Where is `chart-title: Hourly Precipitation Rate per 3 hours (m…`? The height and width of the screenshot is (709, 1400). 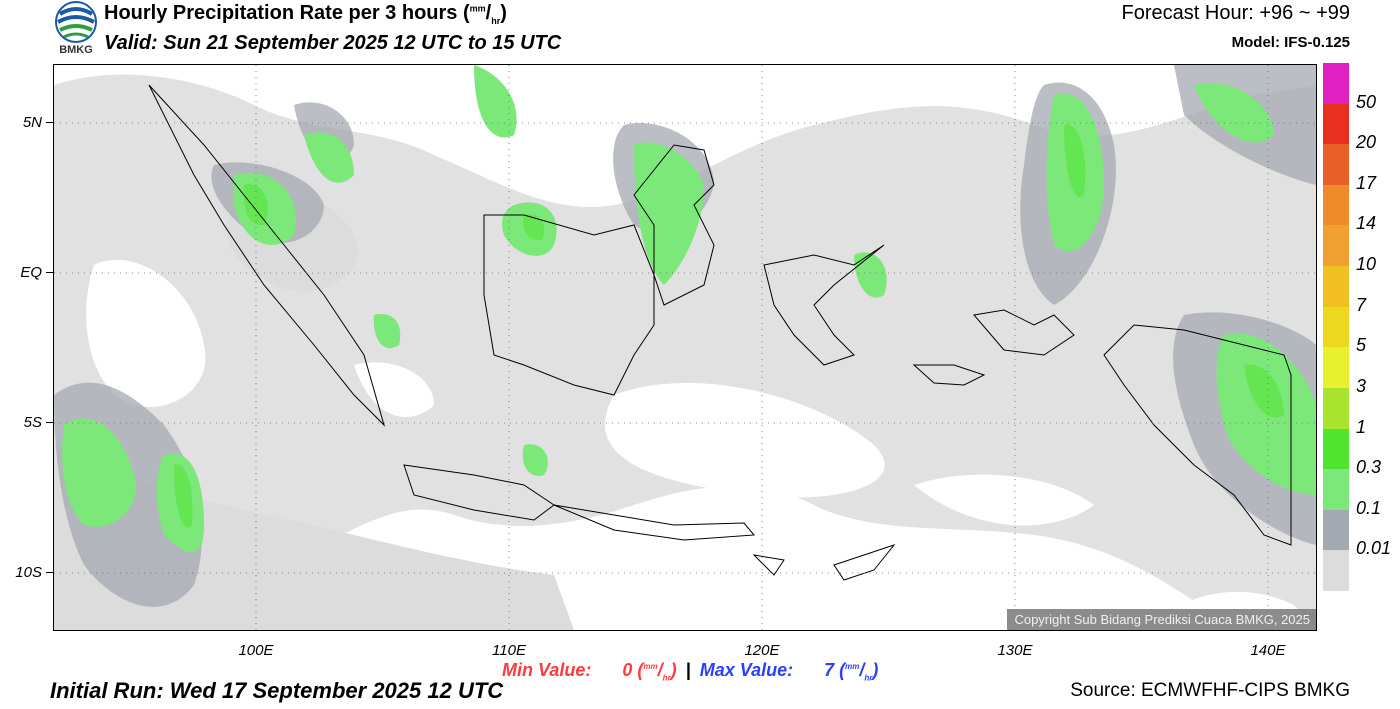 chart-title: Hourly Precipitation Rate per 3 hours (m… is located at coordinates (305, 14).